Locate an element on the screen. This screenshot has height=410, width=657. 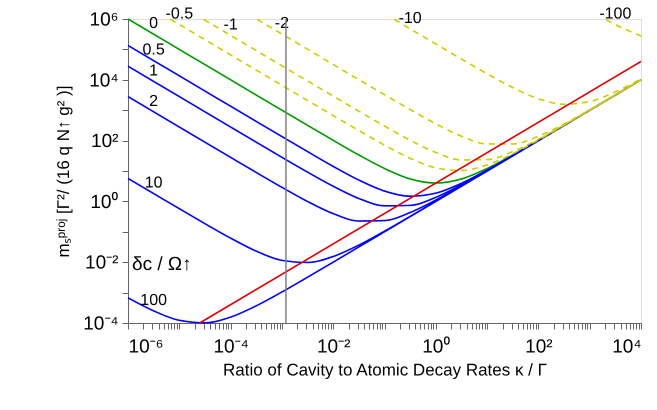
y-tick-label: 10⁰ is located at coordinates (104, 201).